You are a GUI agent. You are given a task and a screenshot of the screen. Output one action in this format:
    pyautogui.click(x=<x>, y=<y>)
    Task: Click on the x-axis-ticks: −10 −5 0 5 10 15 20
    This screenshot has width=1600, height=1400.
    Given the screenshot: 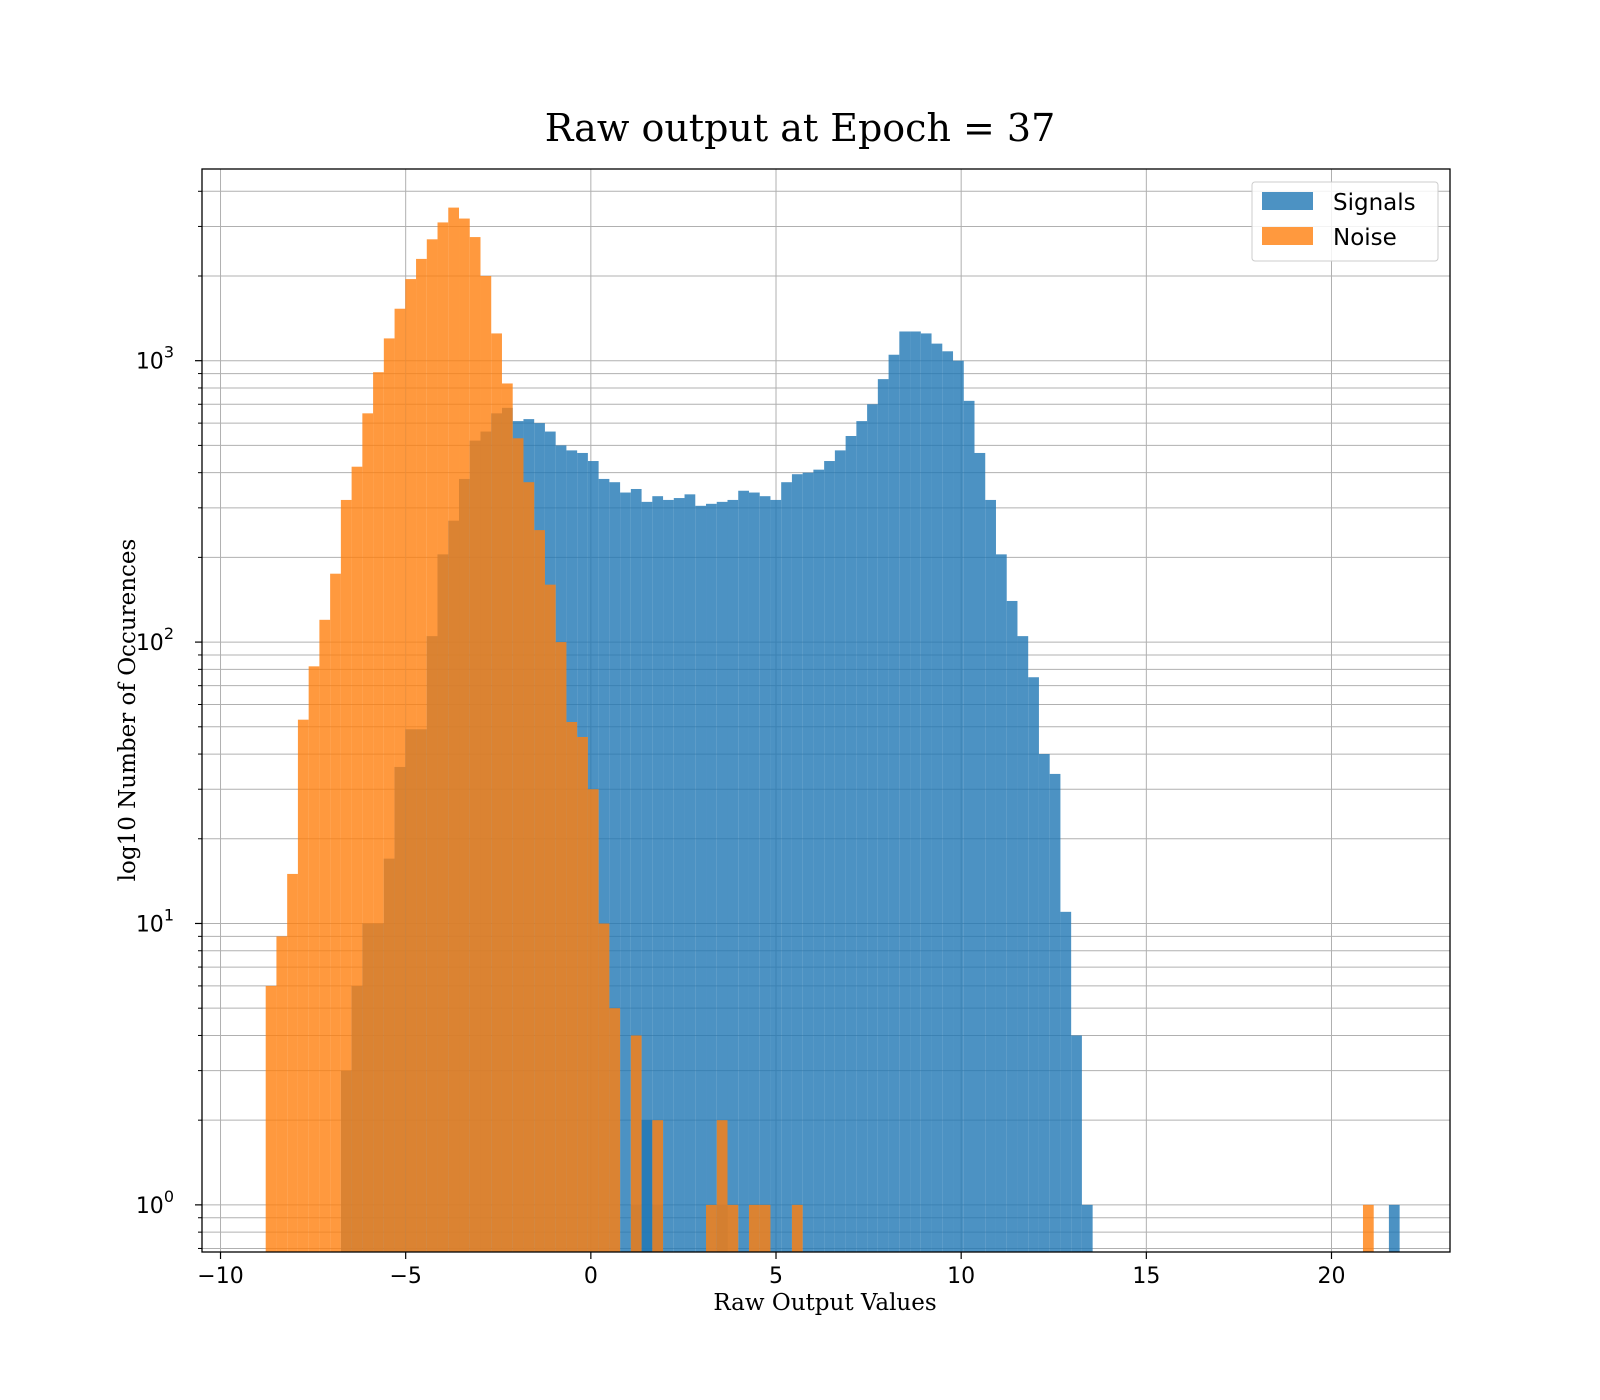 What is the action you would take?
    pyautogui.click(x=771, y=1270)
    